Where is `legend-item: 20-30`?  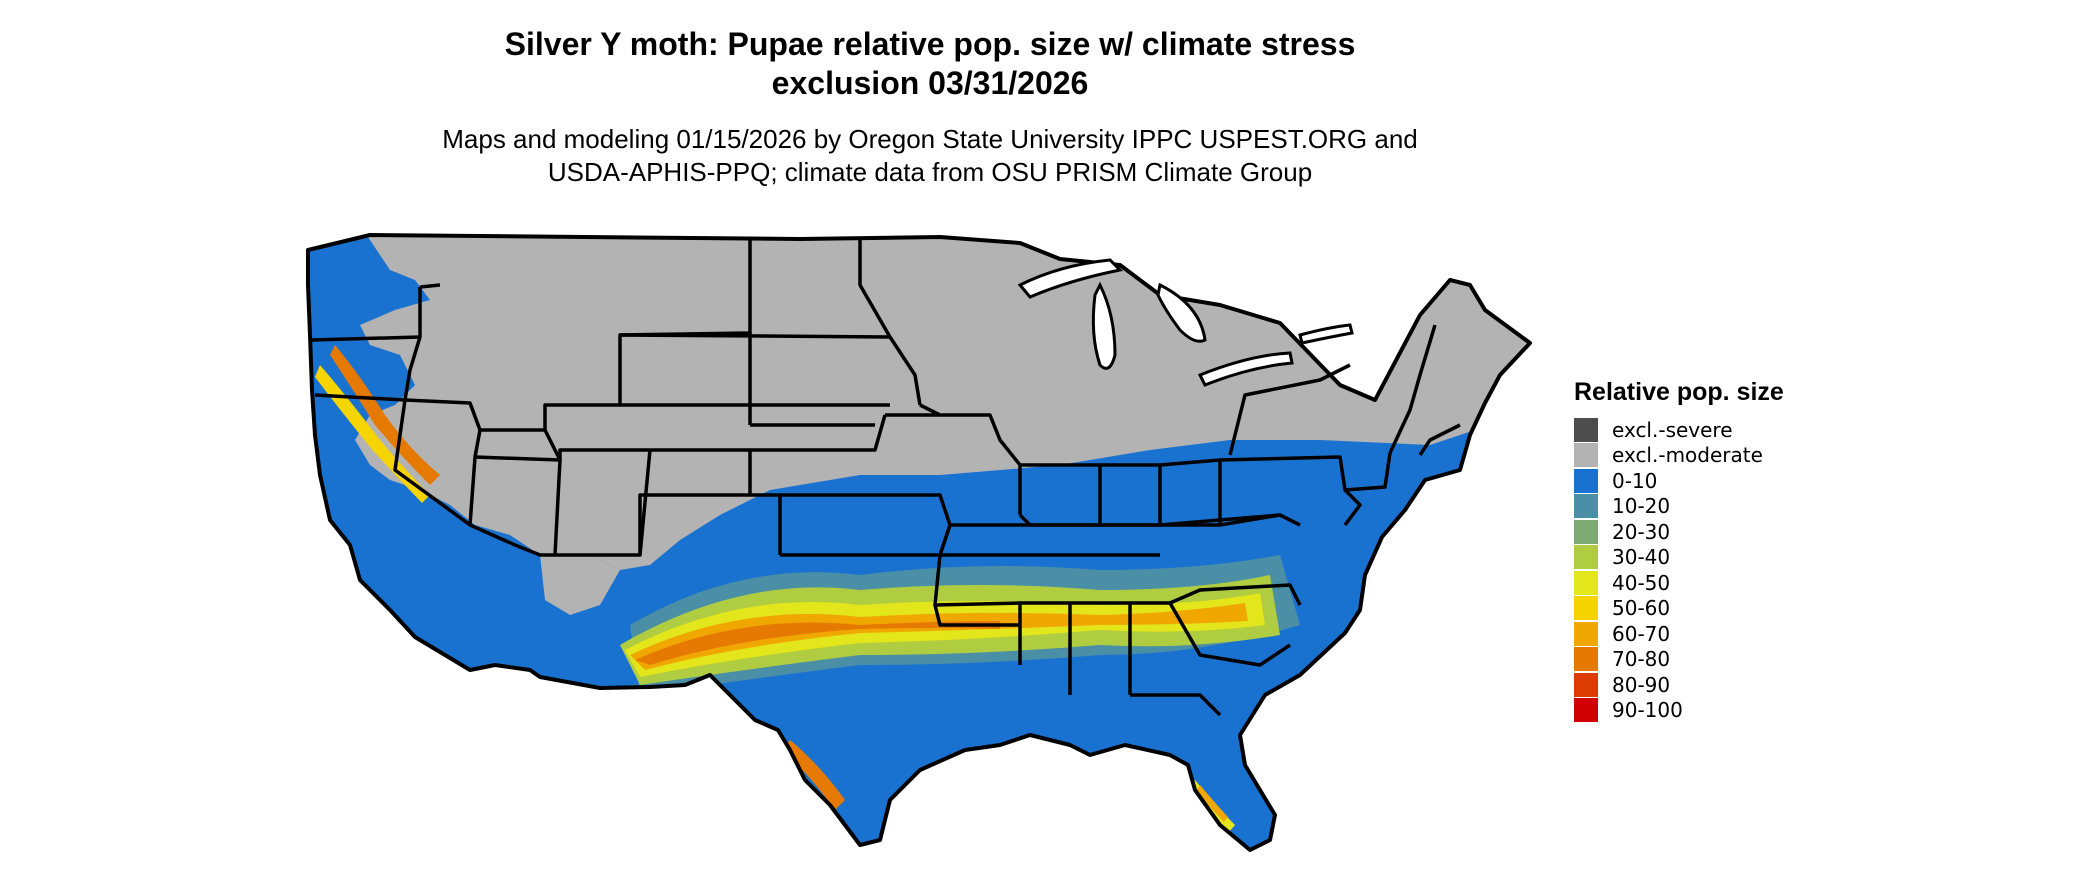 legend-item: 20-30 is located at coordinates (1679, 532).